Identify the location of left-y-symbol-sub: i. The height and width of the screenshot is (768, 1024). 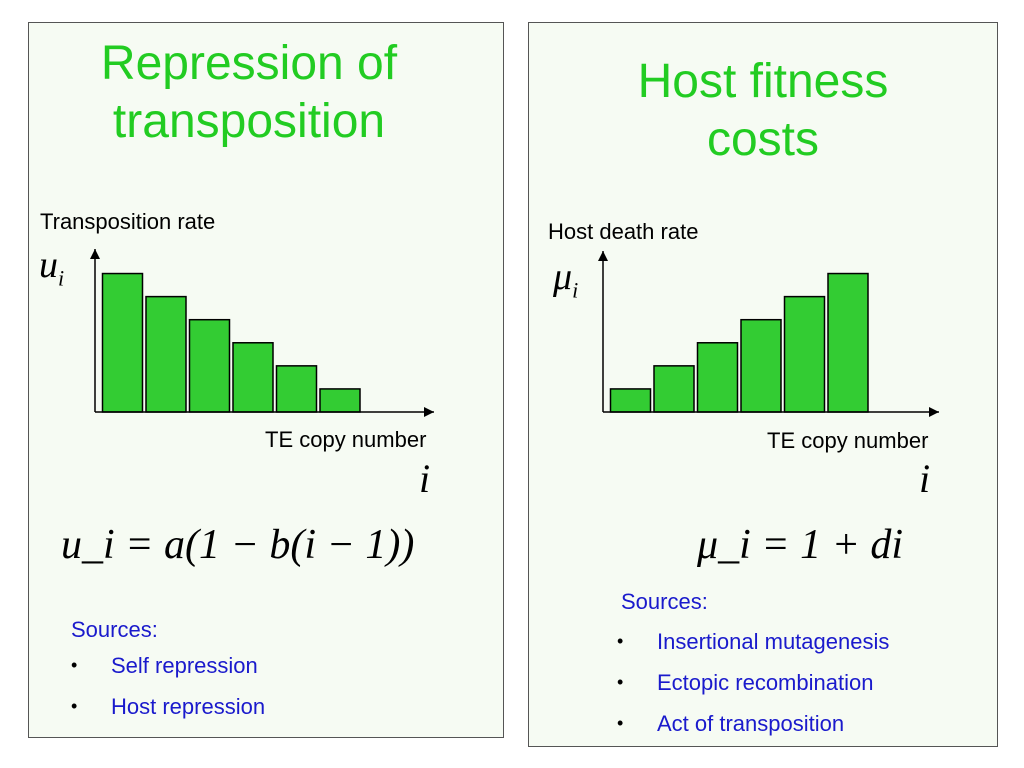
(61, 278).